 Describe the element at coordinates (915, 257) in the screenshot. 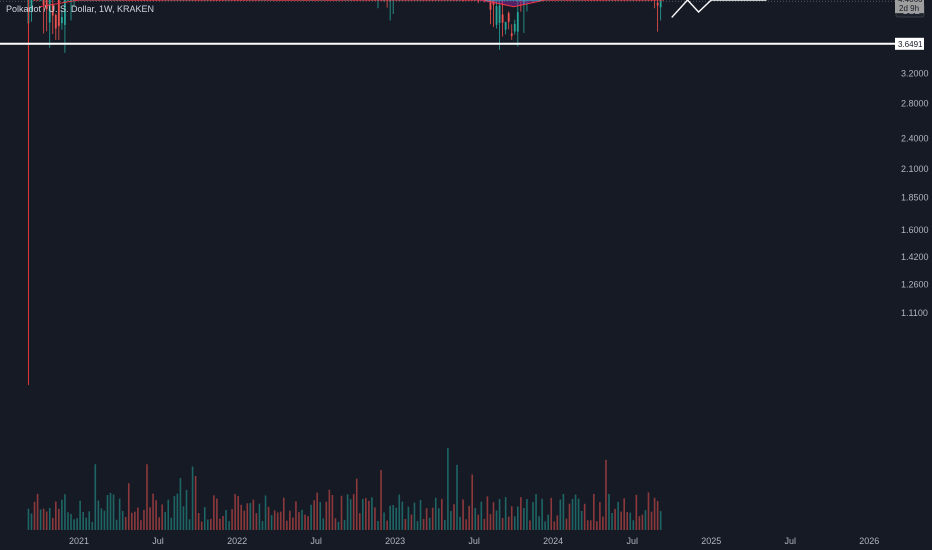

I see `price-tick-label: 1.4200` at that location.